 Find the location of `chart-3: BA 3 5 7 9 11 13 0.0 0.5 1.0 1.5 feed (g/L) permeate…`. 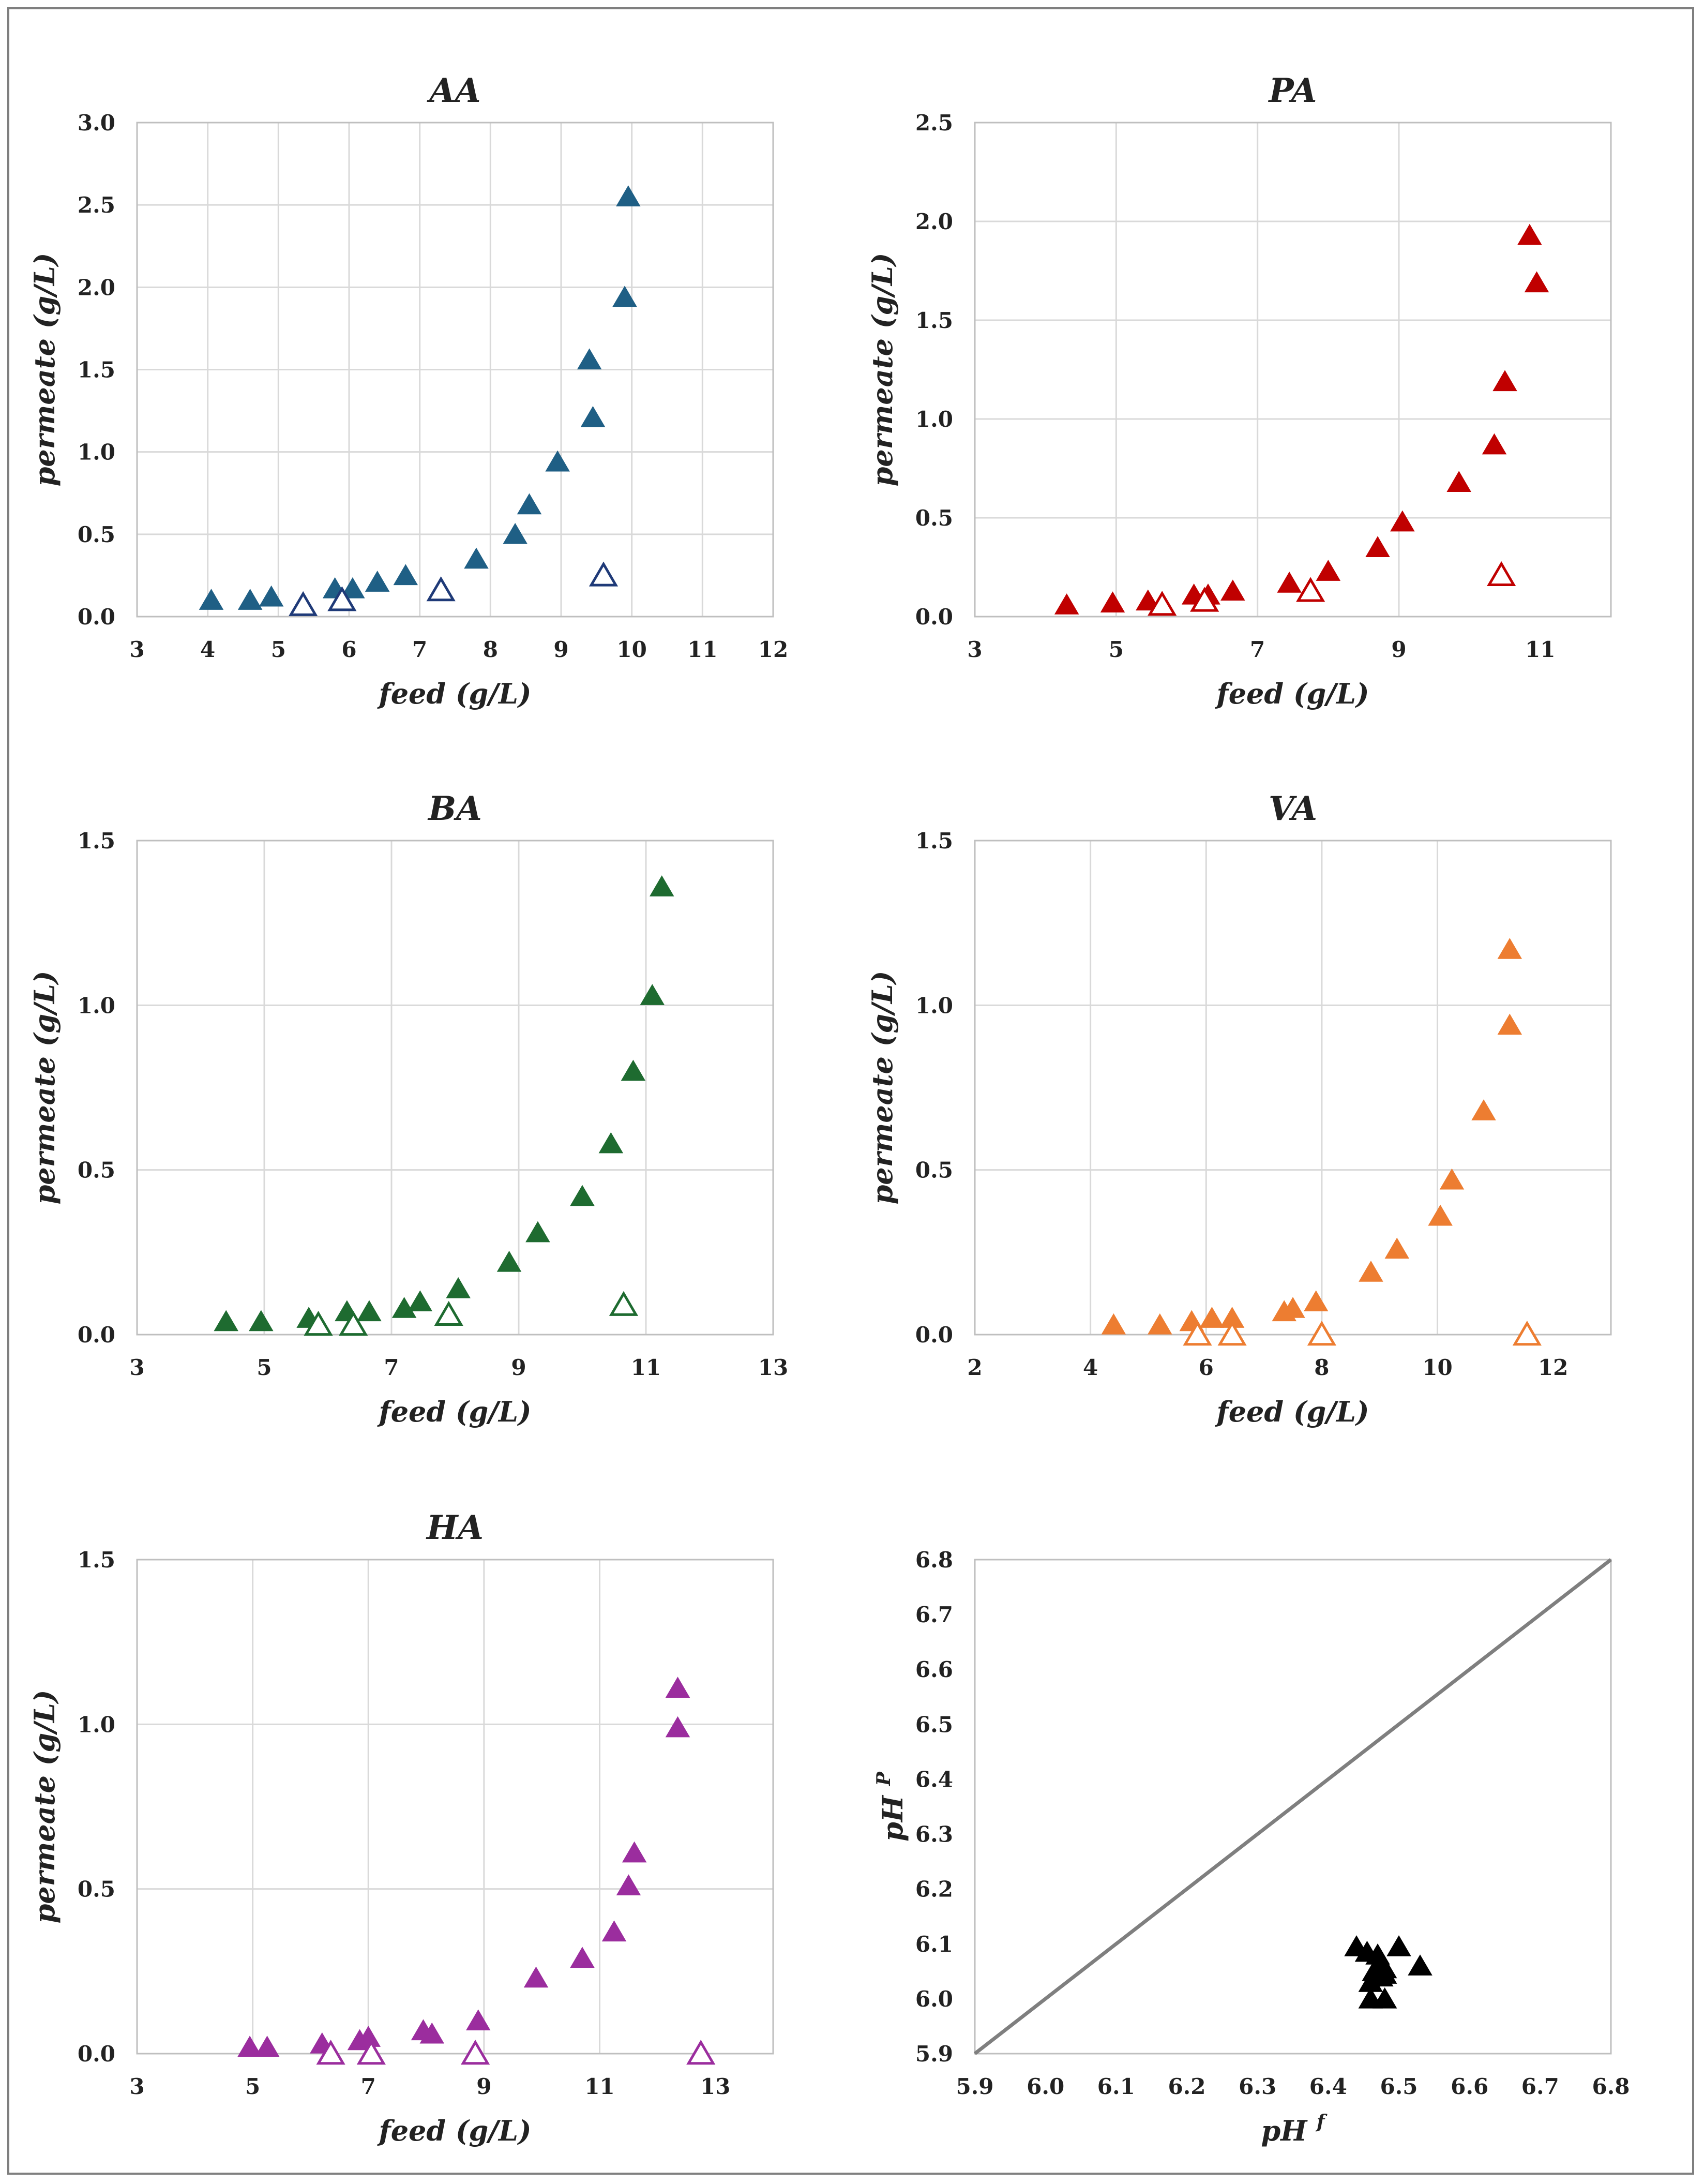

chart-3: BA 3 5 7 9 11 13 0.0 0.5 1.0 1.5 feed (g/L) permeate… is located at coordinates (408, 1108).